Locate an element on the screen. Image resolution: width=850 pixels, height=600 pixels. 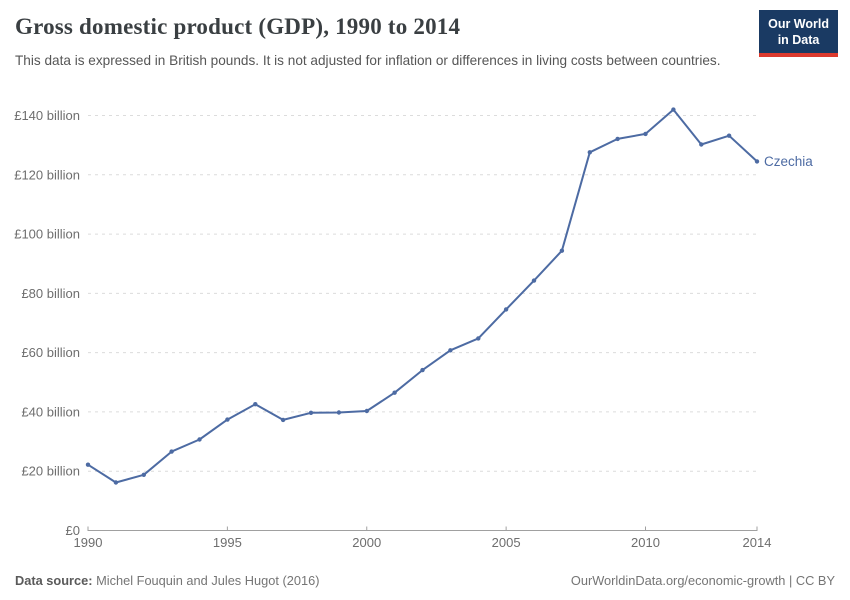
data-point-1995 is located at coordinates (227, 419).